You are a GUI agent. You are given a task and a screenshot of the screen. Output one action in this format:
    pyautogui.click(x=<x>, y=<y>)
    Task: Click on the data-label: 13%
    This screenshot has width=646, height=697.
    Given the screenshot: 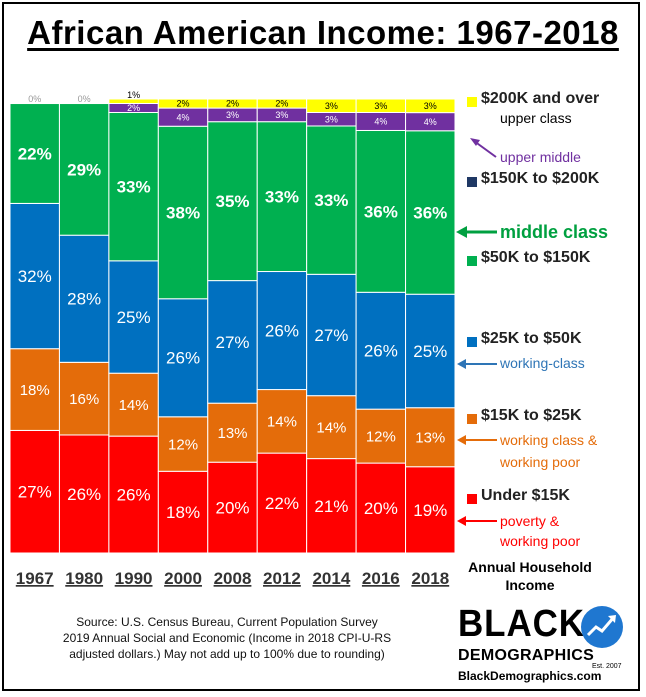 What is the action you would take?
    pyautogui.click(x=232, y=433)
    